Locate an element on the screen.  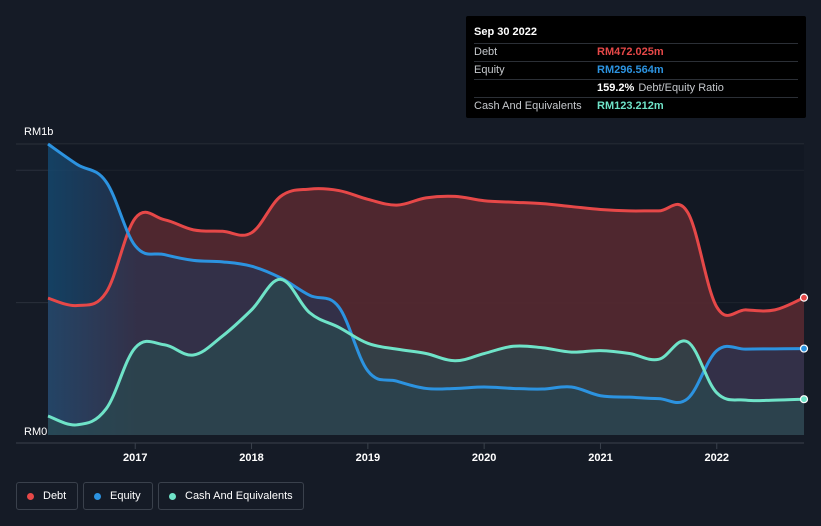
tooltip-row-debt: Debt RM472.025m is located at coordinates (636, 52).